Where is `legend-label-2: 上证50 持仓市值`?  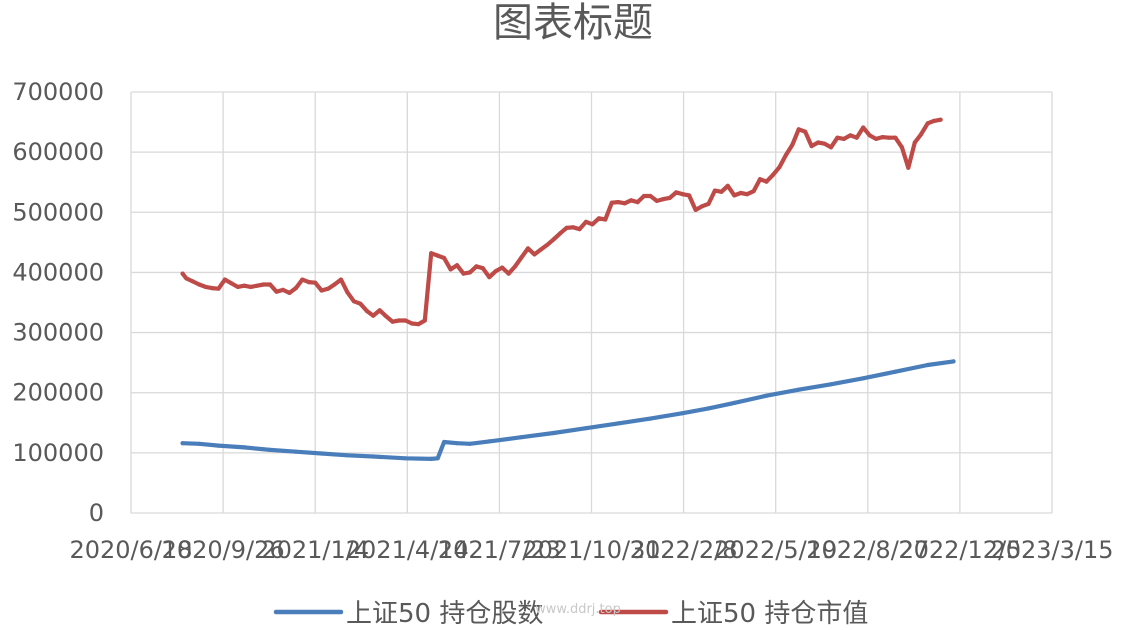 legend-label-2: 上证50 持仓市值 is located at coordinates (769, 614).